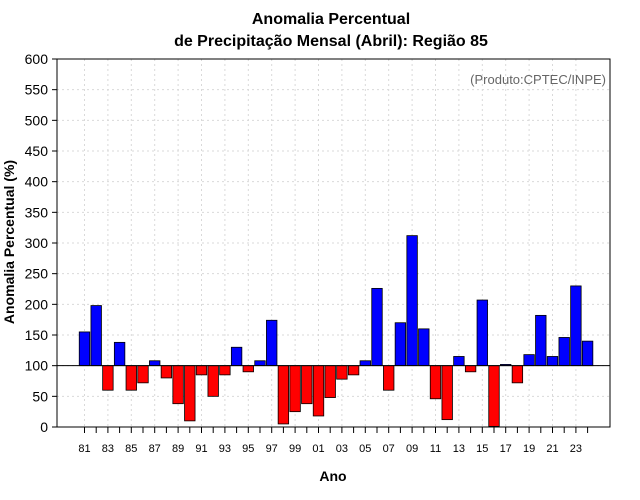 The width and height of the screenshot is (640, 500). I want to click on x-tick-label: 19, so click(529, 449).